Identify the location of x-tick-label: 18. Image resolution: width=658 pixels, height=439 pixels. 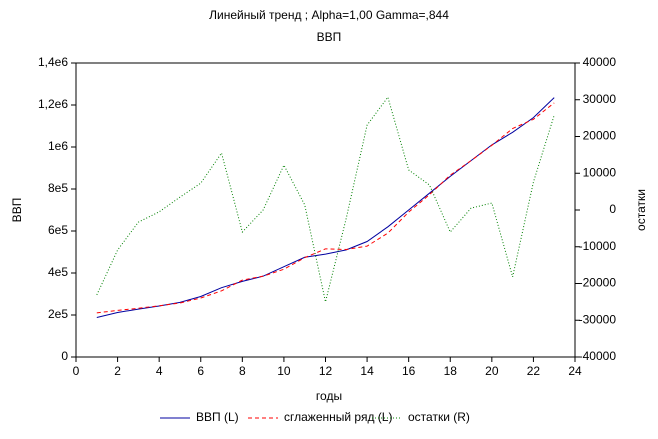
(451, 371).